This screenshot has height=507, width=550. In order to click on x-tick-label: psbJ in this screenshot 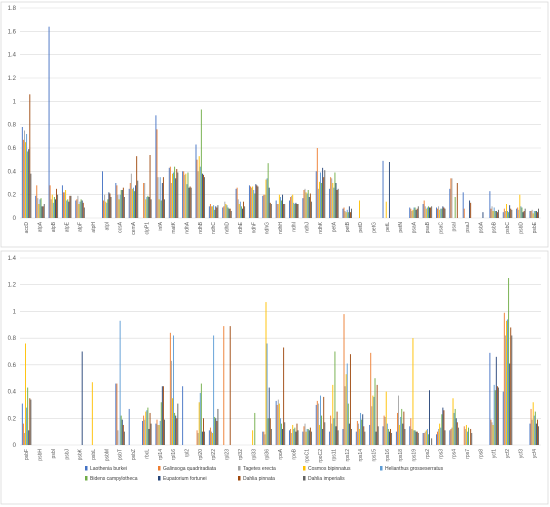, I will do `click(67, 454)`.